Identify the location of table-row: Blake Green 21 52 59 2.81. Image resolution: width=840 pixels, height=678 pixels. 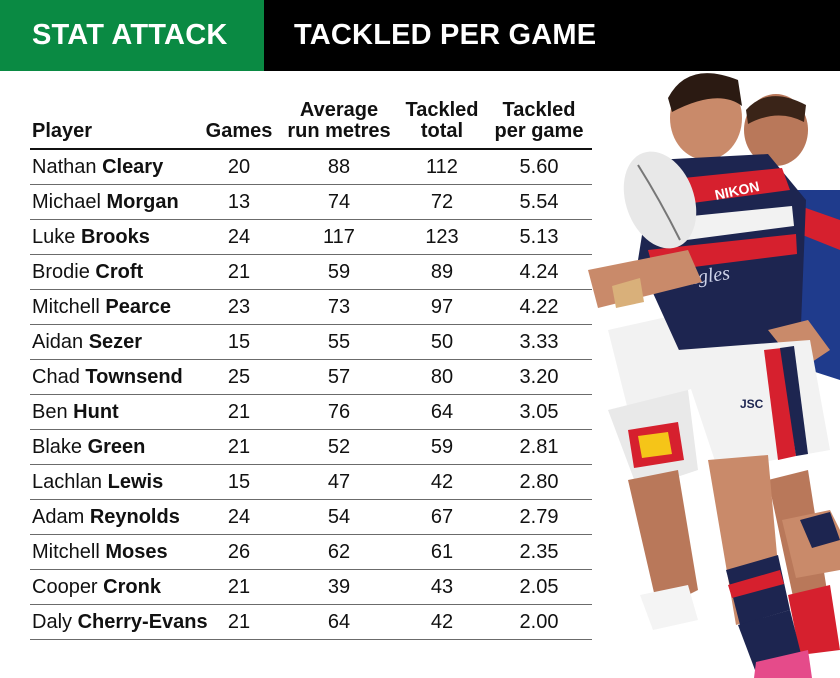
(311, 447).